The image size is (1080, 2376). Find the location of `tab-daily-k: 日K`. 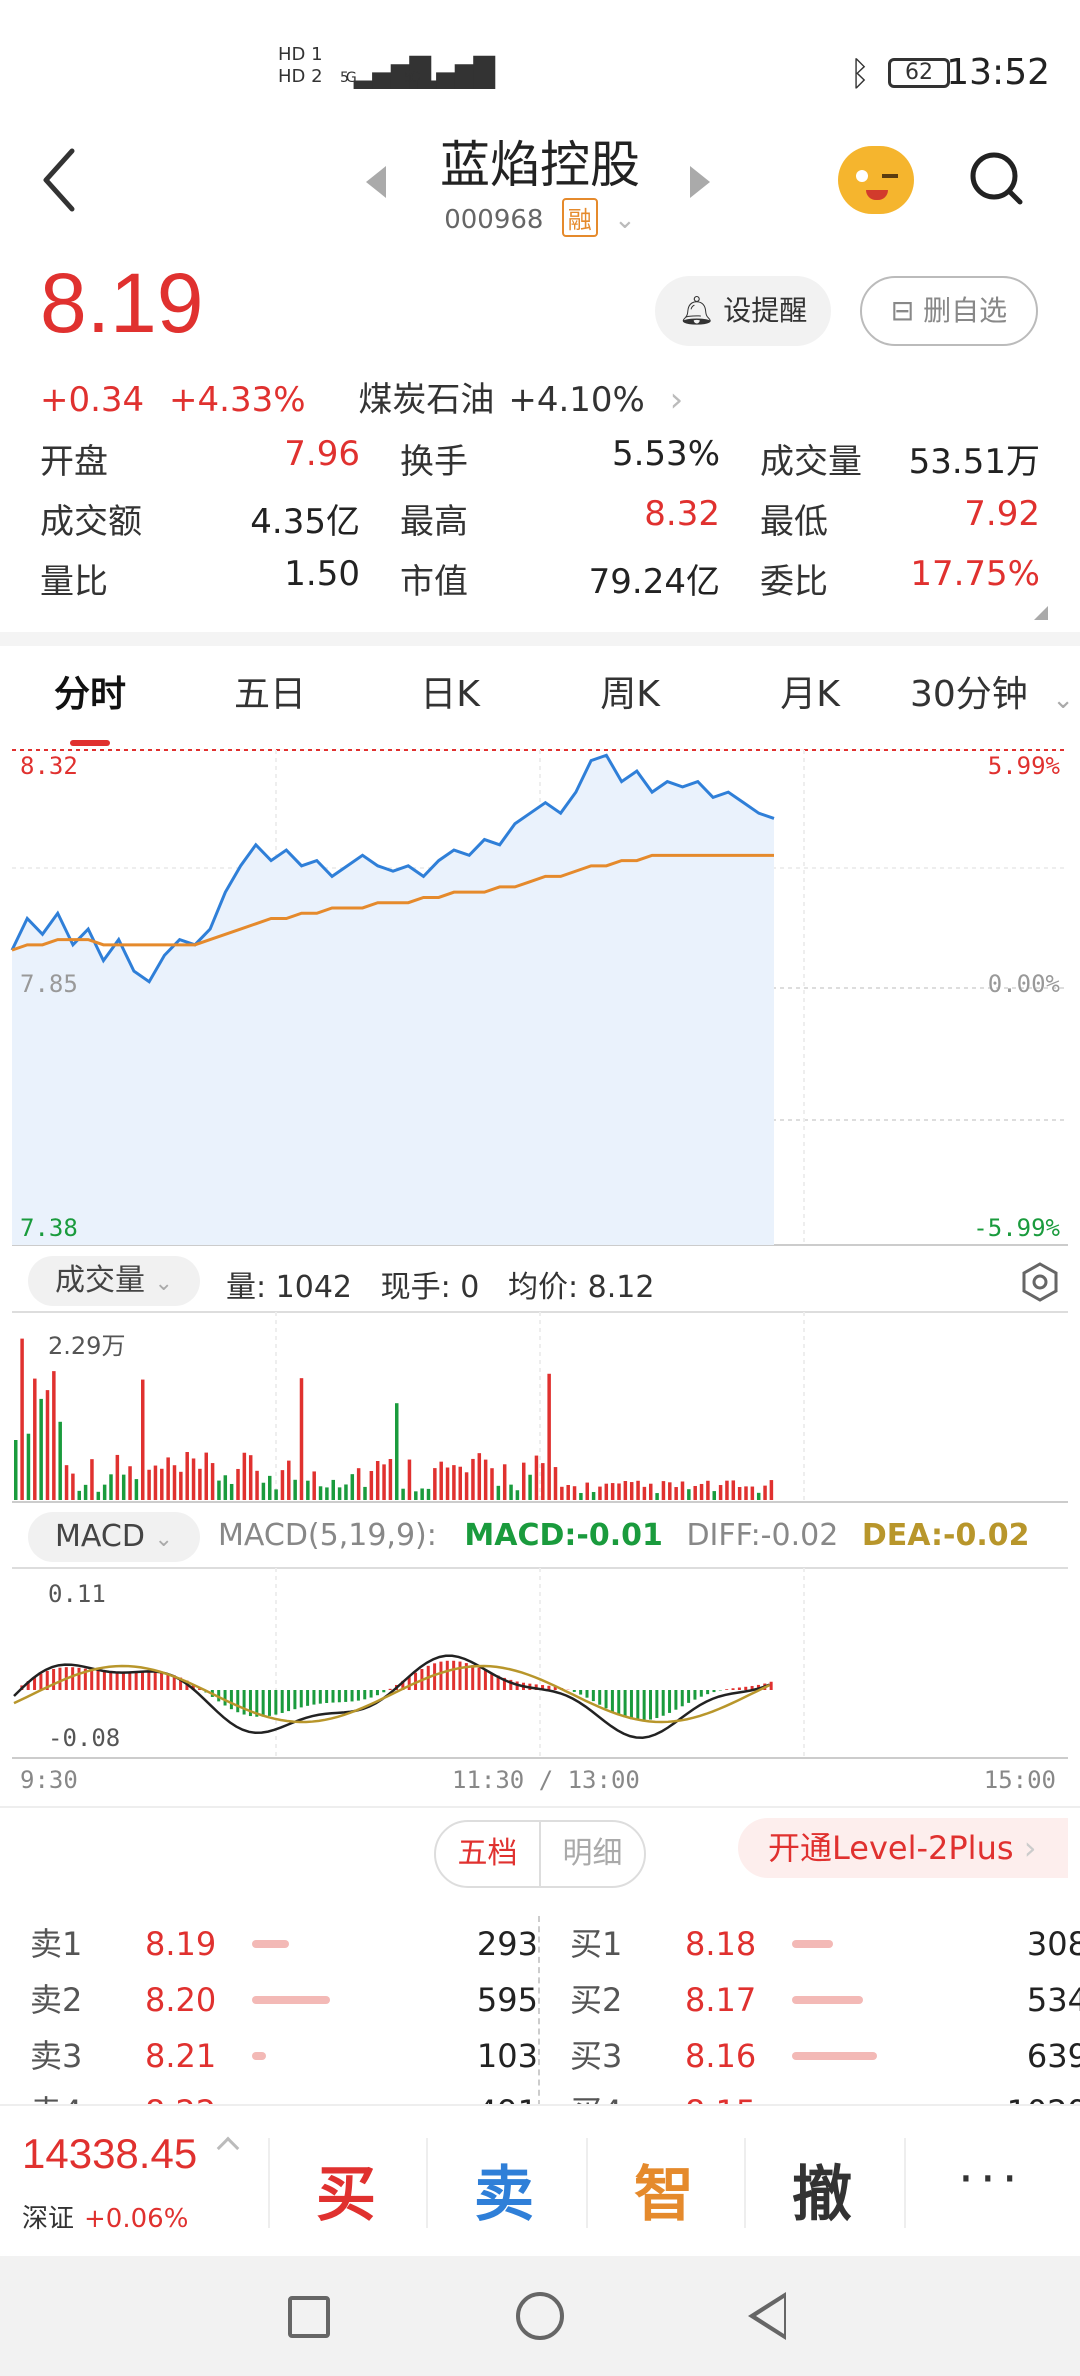

tab-daily-k: 日K is located at coordinates (450, 694).